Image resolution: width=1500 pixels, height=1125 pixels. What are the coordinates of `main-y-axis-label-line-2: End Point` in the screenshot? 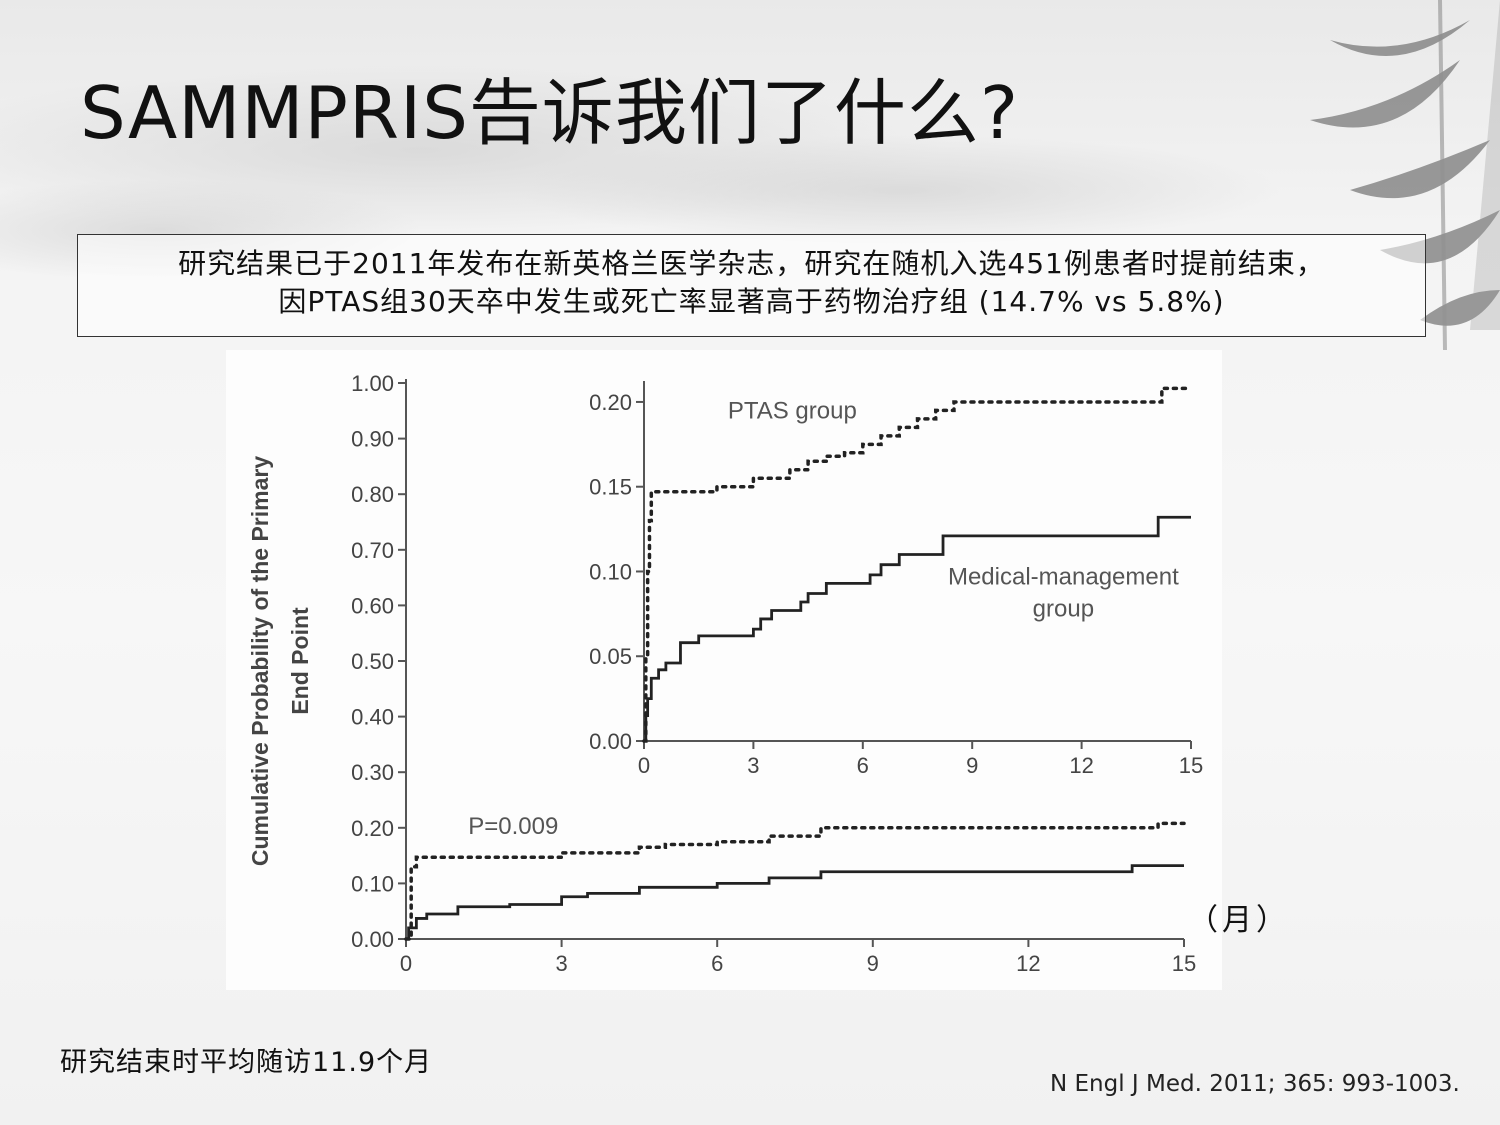 It's located at (300, 661).